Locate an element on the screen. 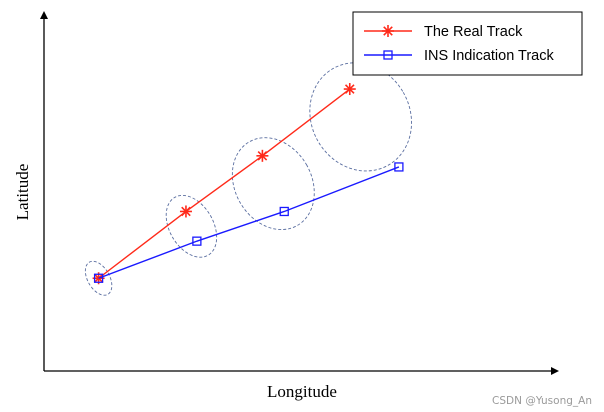 The width and height of the screenshot is (604, 412). asterisk-icon is located at coordinates (388, 31).